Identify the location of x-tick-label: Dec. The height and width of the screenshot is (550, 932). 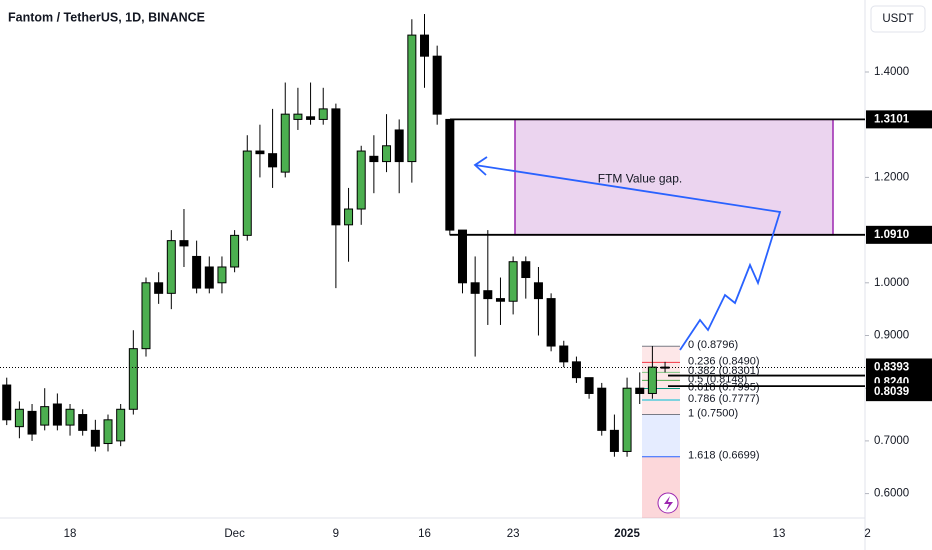
(234, 534).